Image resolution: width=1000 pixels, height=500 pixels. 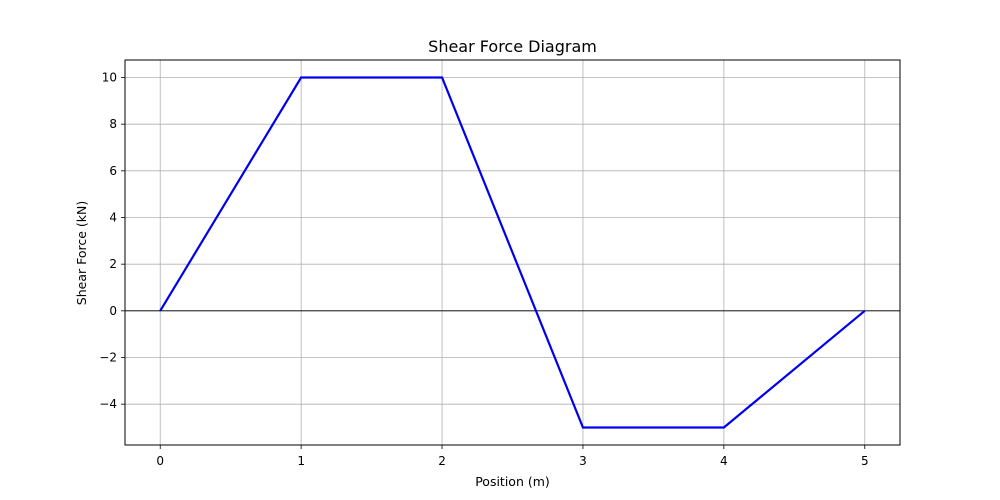 What do you see at coordinates (113, 218) in the screenshot?
I see `y-tick-label: 4` at bounding box center [113, 218].